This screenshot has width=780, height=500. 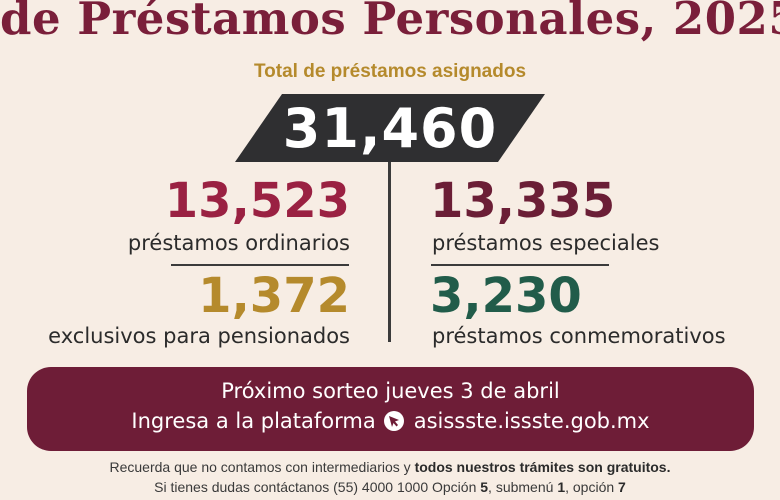 I want to click on footer-bold-text: todos nuestros trámites son gratuitos., so click(x=542, y=467).